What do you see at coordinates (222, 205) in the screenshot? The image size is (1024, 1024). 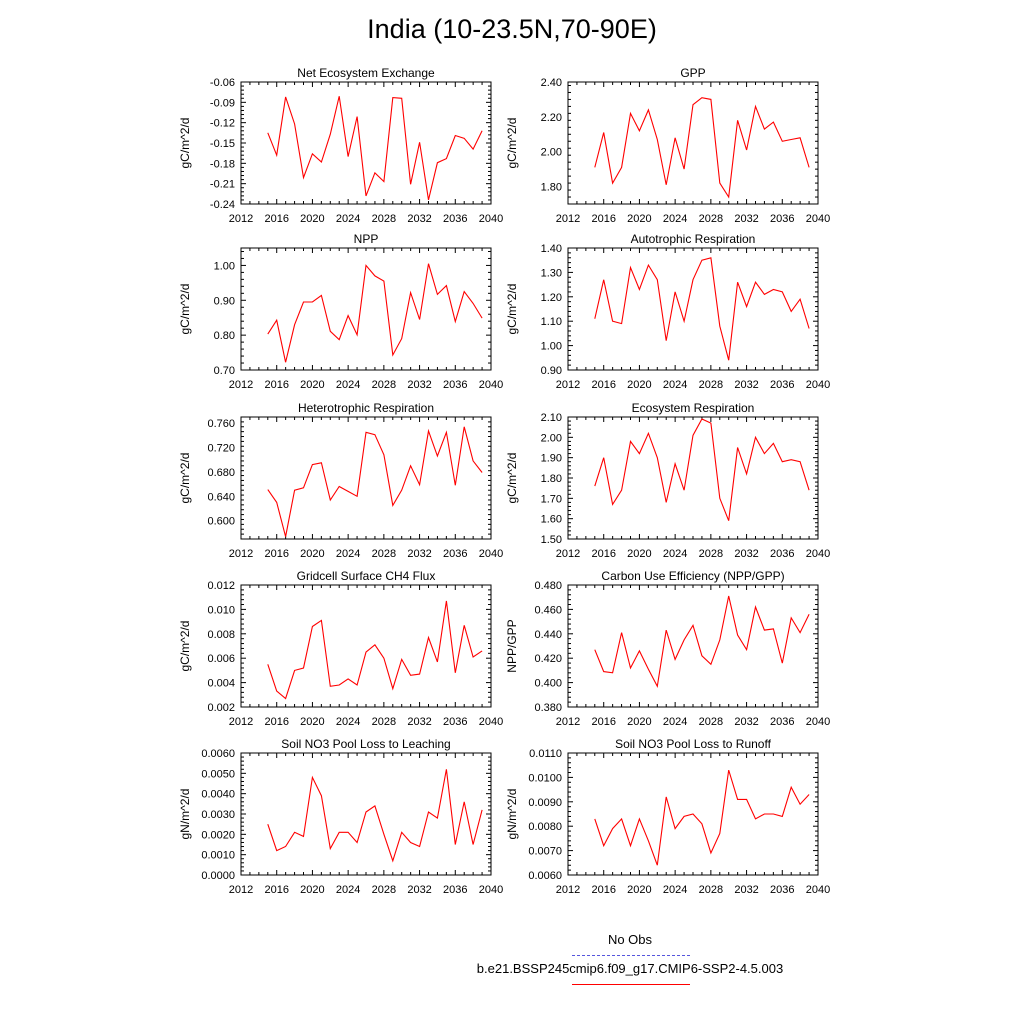 I see `y-tick-label: -0.24` at bounding box center [222, 205].